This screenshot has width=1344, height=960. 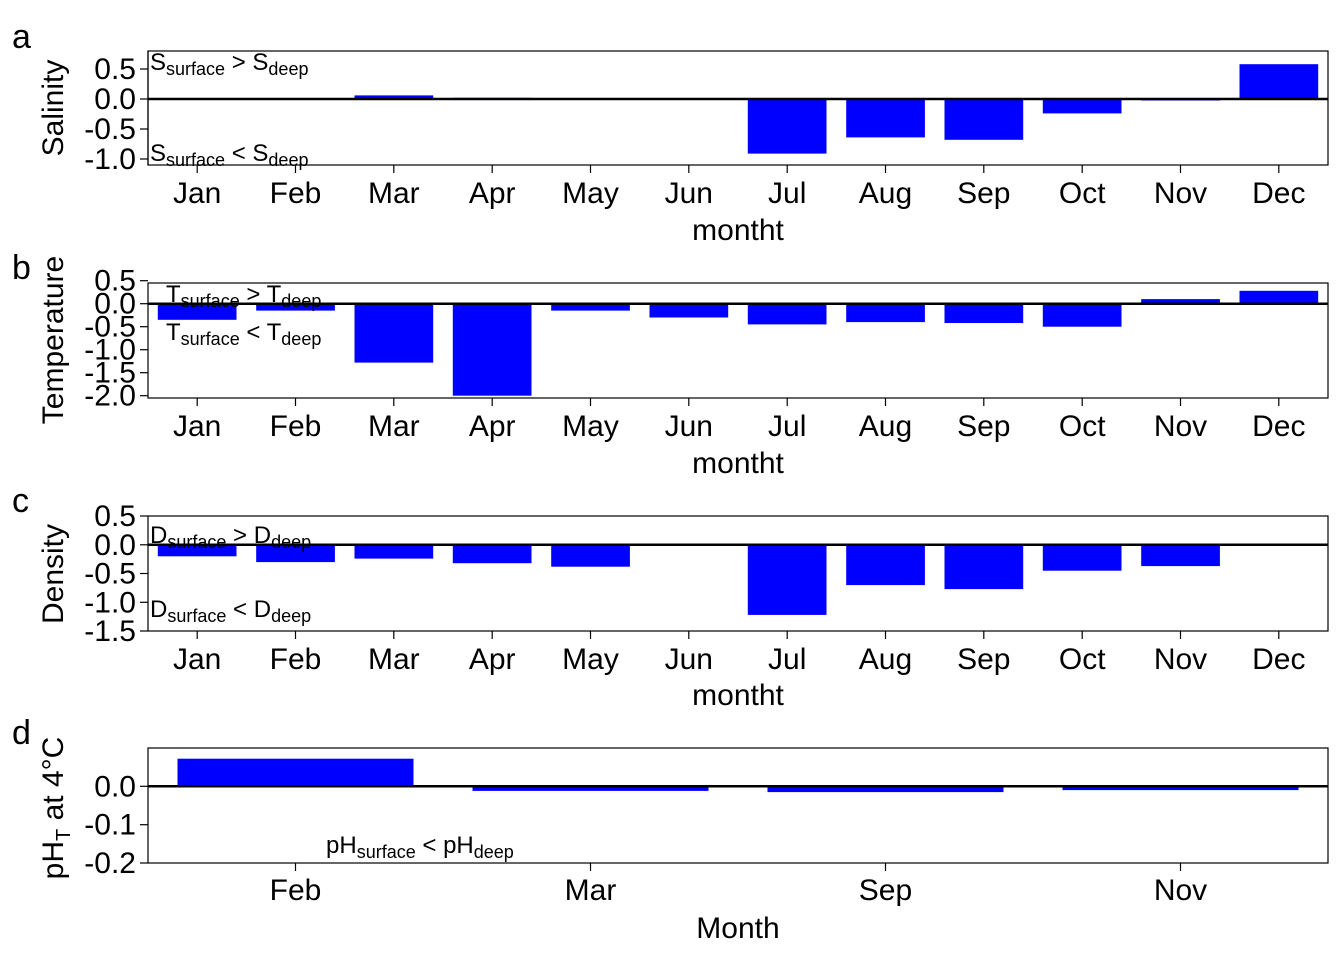 I want to click on y-axis-a: 0.50.0-0.5-1.0 Salinity, so click(x=93, y=113).